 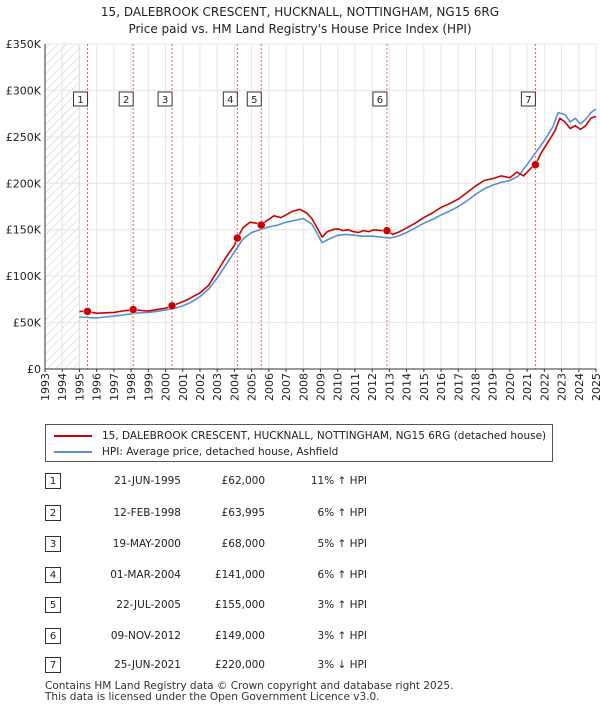 I want to click on x-tick-label: 2014, so click(x=407, y=387).